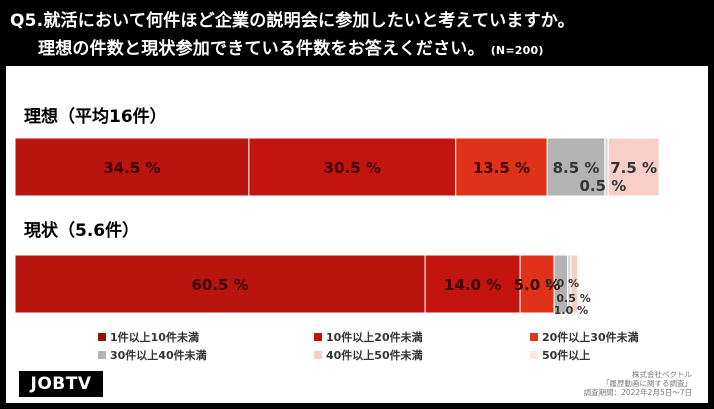 This screenshot has height=409, width=714. What do you see at coordinates (154, 337) in the screenshot?
I see `legend-label: 1件以上10件未満` at bounding box center [154, 337].